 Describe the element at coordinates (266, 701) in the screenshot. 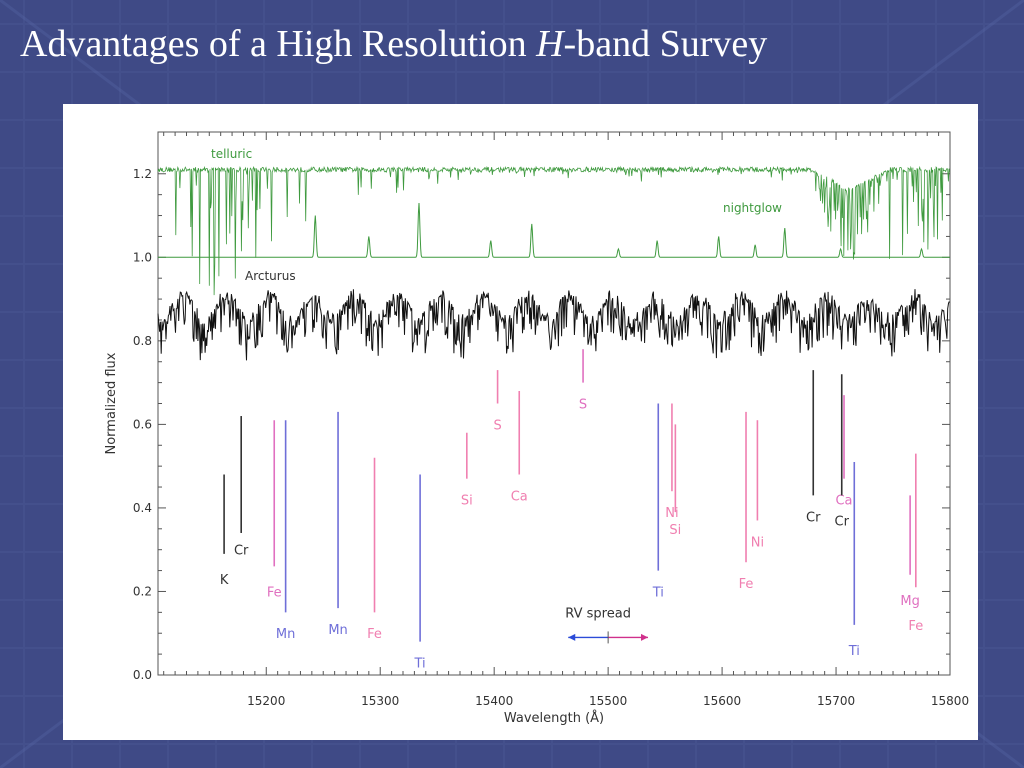

I see `x-tick-label: 15200` at that location.